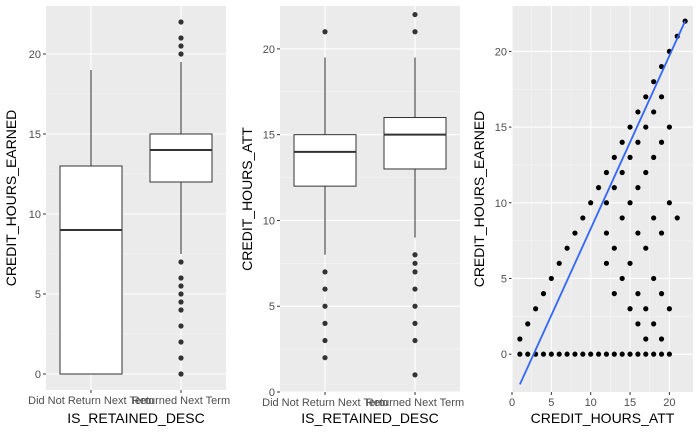  What do you see at coordinates (551, 403) in the screenshot?
I see `x-tick-label: 5` at bounding box center [551, 403].